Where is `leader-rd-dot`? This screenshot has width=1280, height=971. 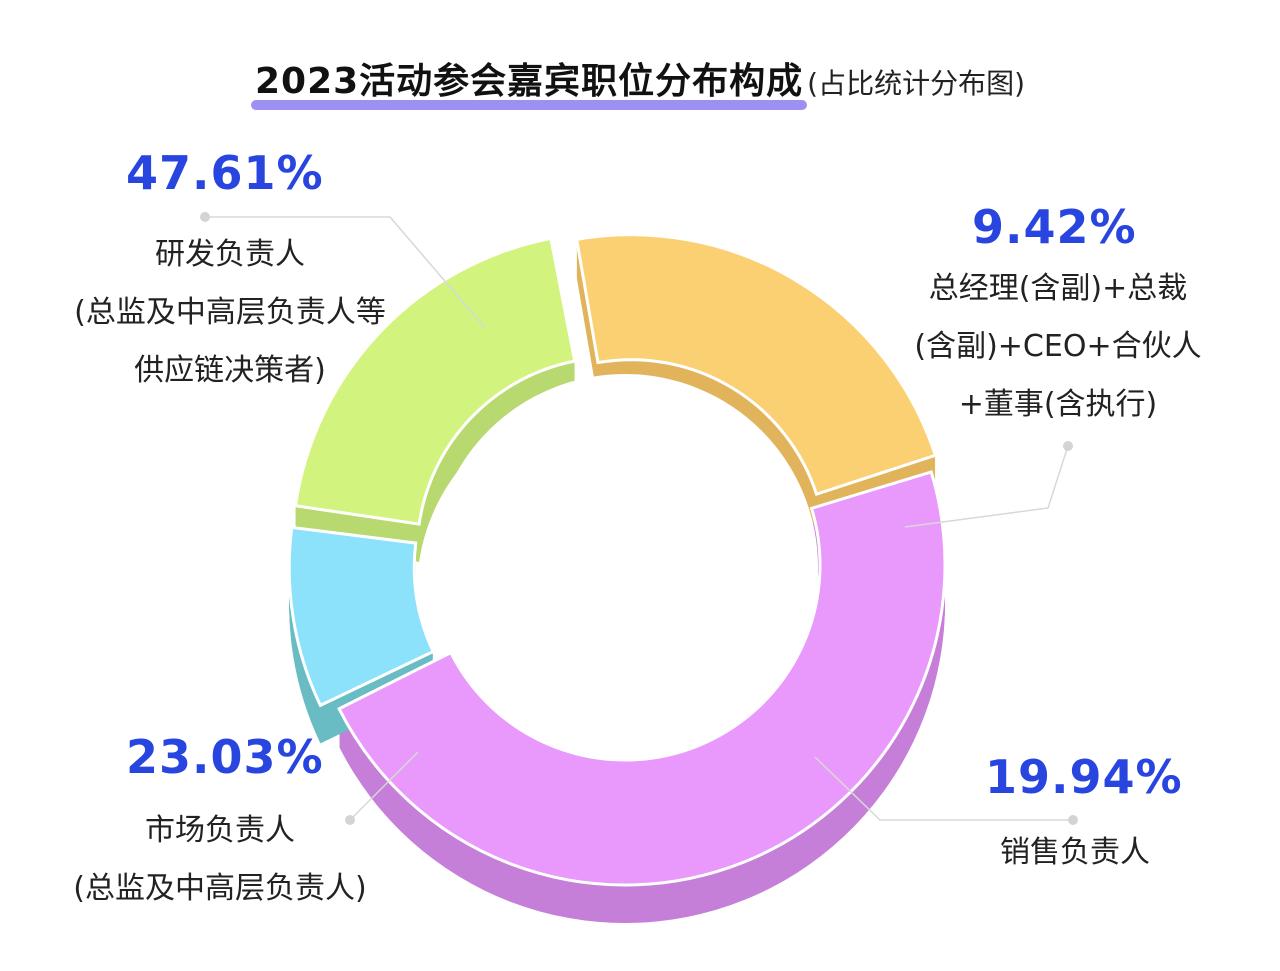 leader-rd-dot is located at coordinates (205, 217).